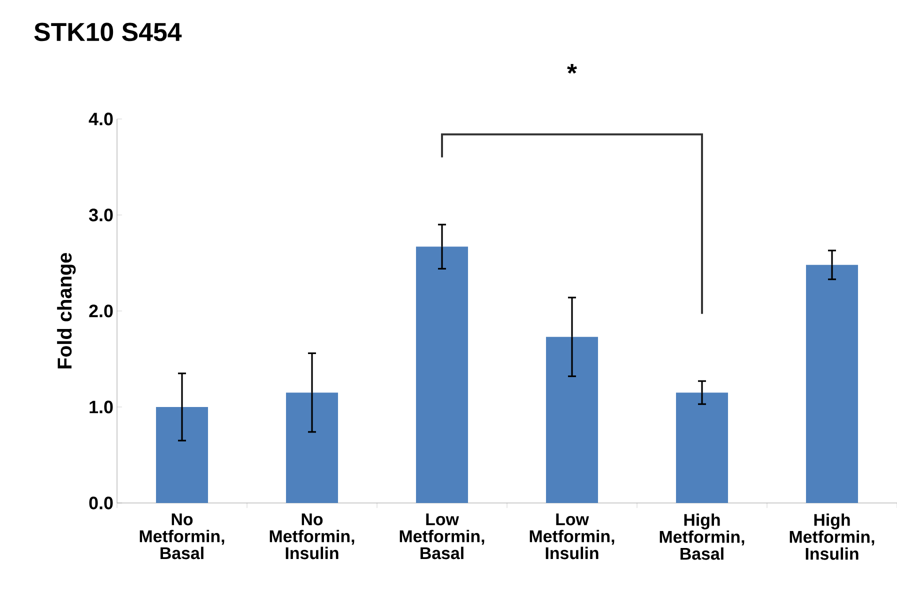 The width and height of the screenshot is (897, 608). I want to click on x-tick-label: Low Metformin, Basal, so click(442, 537).